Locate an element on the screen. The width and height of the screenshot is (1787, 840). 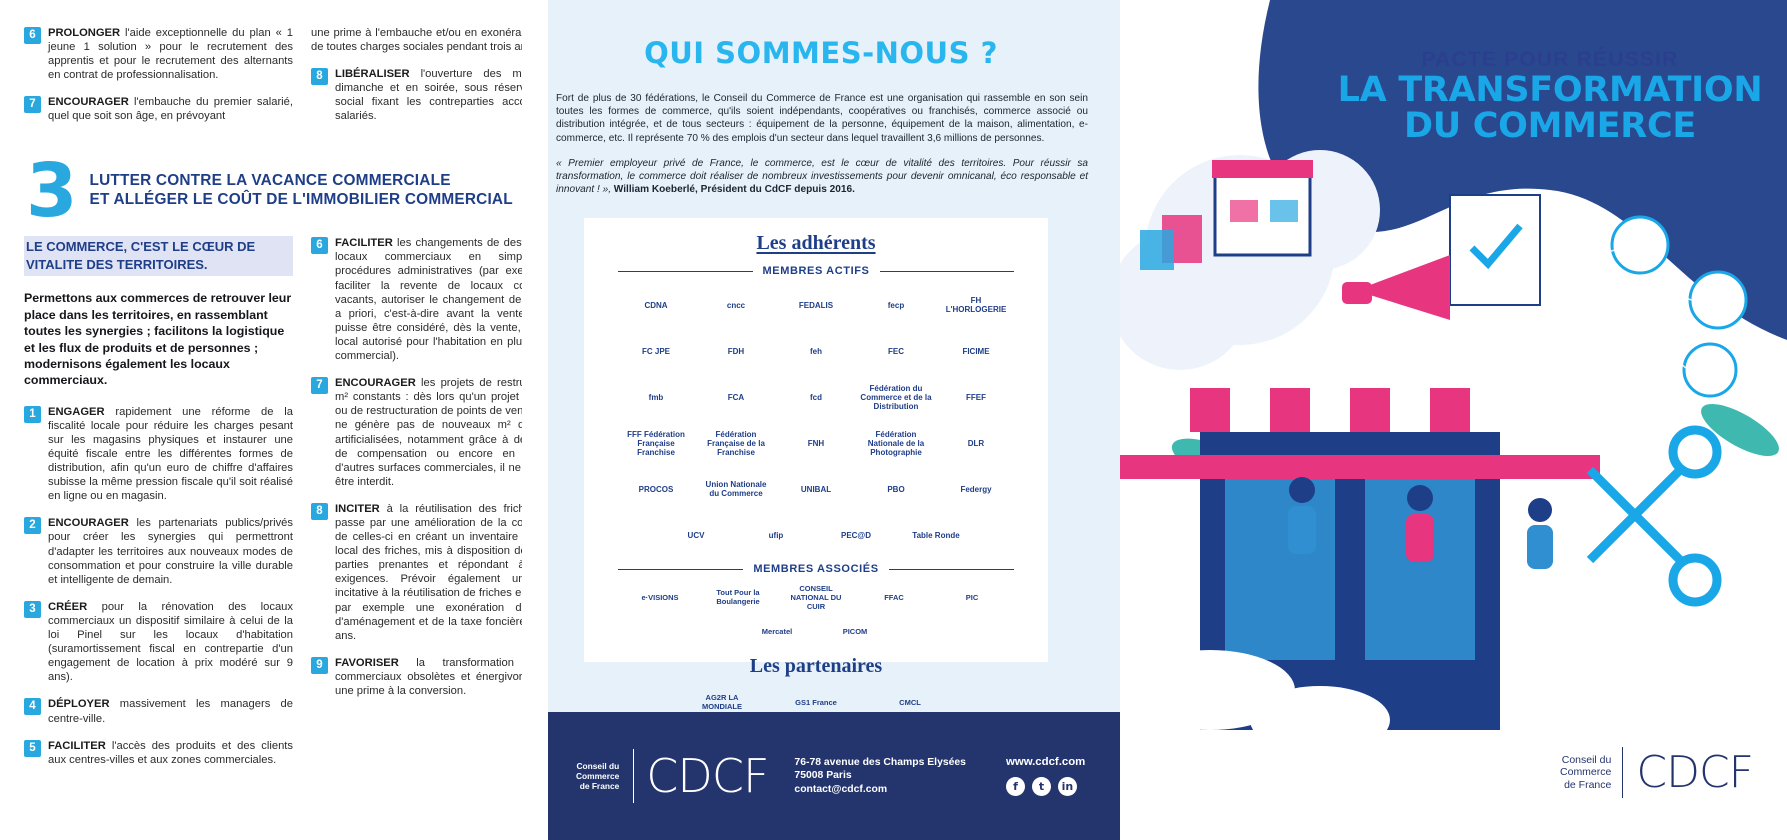
member-logo: FFAC is located at coordinates (894, 597).